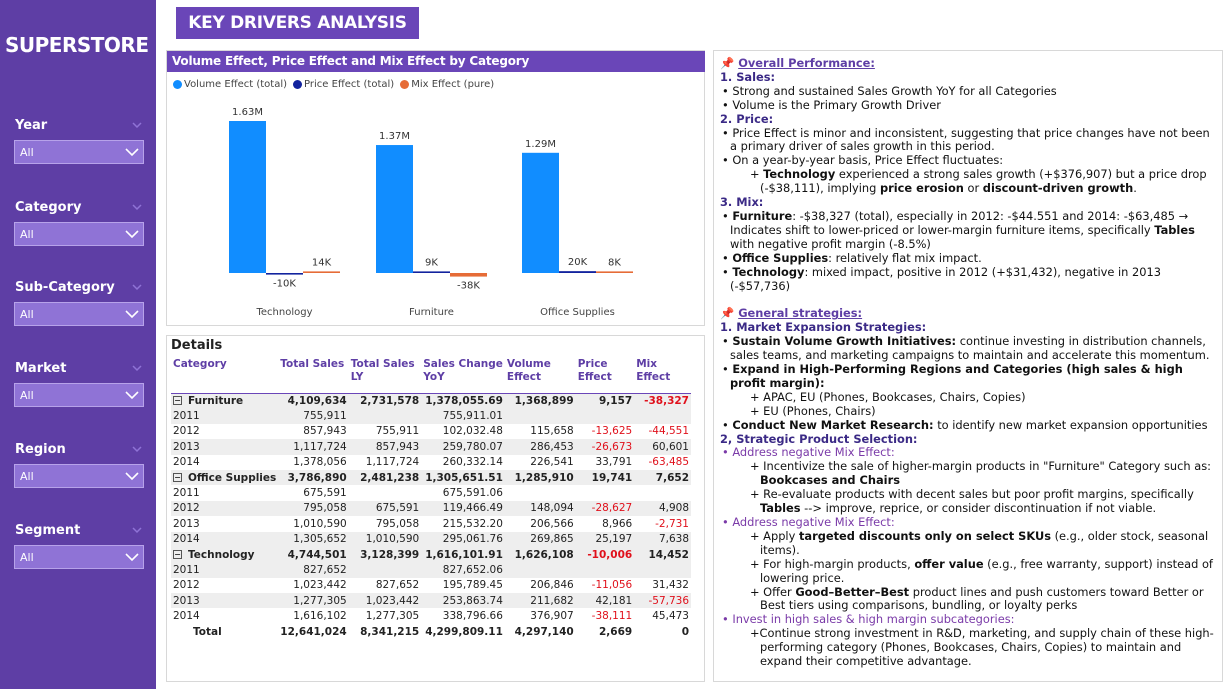  What do you see at coordinates (605, 539) in the screenshot?
I see `table-cell: 25,197` at bounding box center [605, 539].